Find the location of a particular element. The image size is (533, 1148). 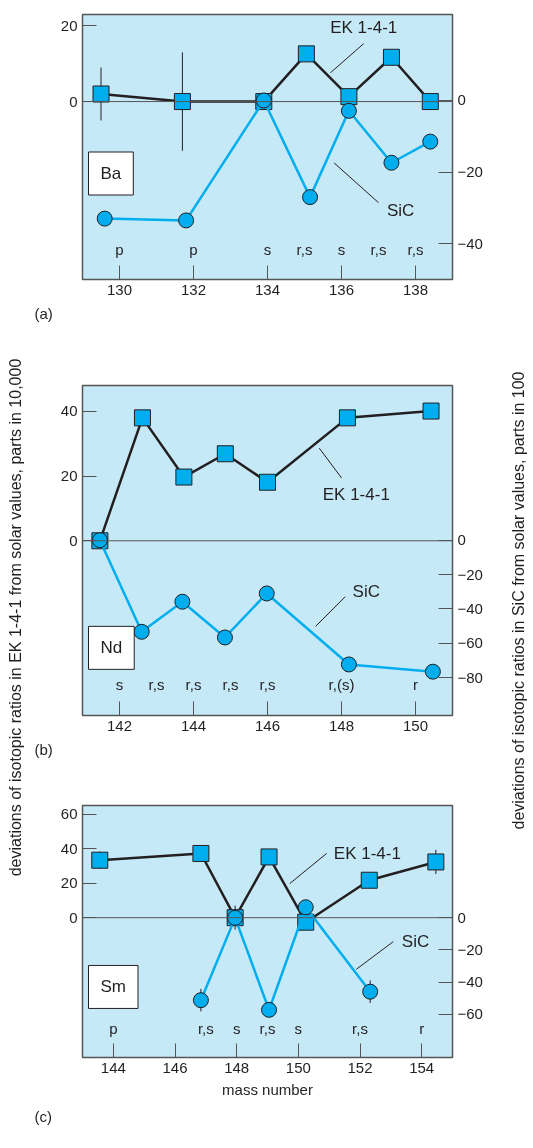

y2-tick-label: −80 is located at coordinates (470, 677).